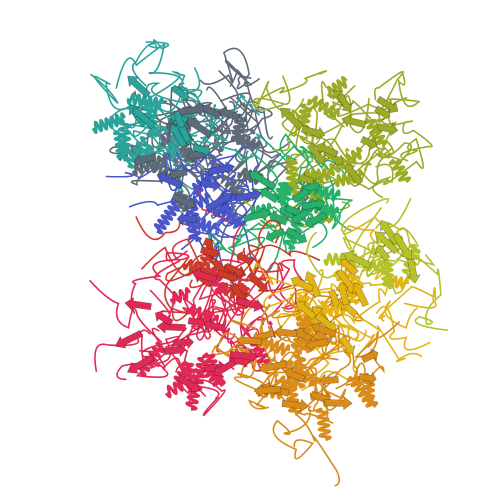 The width and height of the screenshot is (500, 500). What do you see at coordinates (256, 234) in the screenshot?
I see `chain-green-coil` at bounding box center [256, 234].